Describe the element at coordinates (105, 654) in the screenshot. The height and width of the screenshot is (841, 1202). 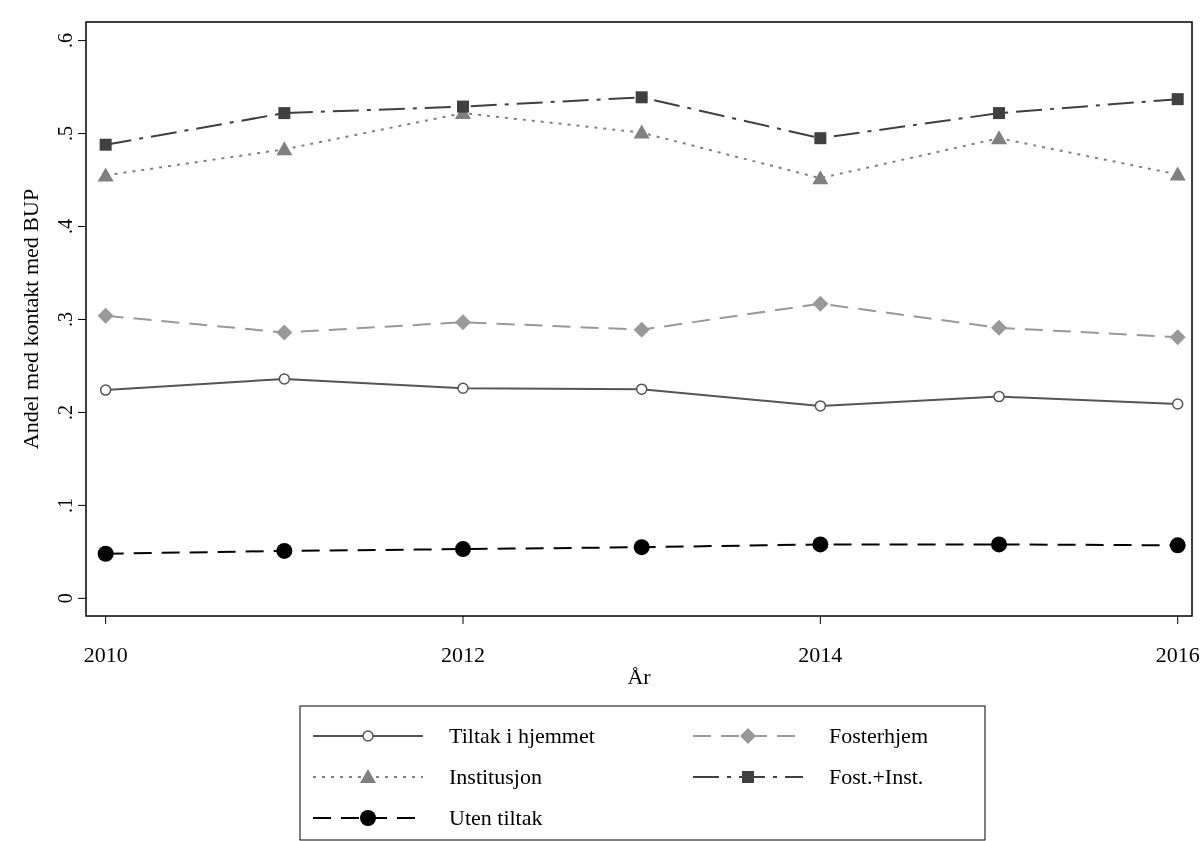
I see `x-tick-label: 2010` at that location.